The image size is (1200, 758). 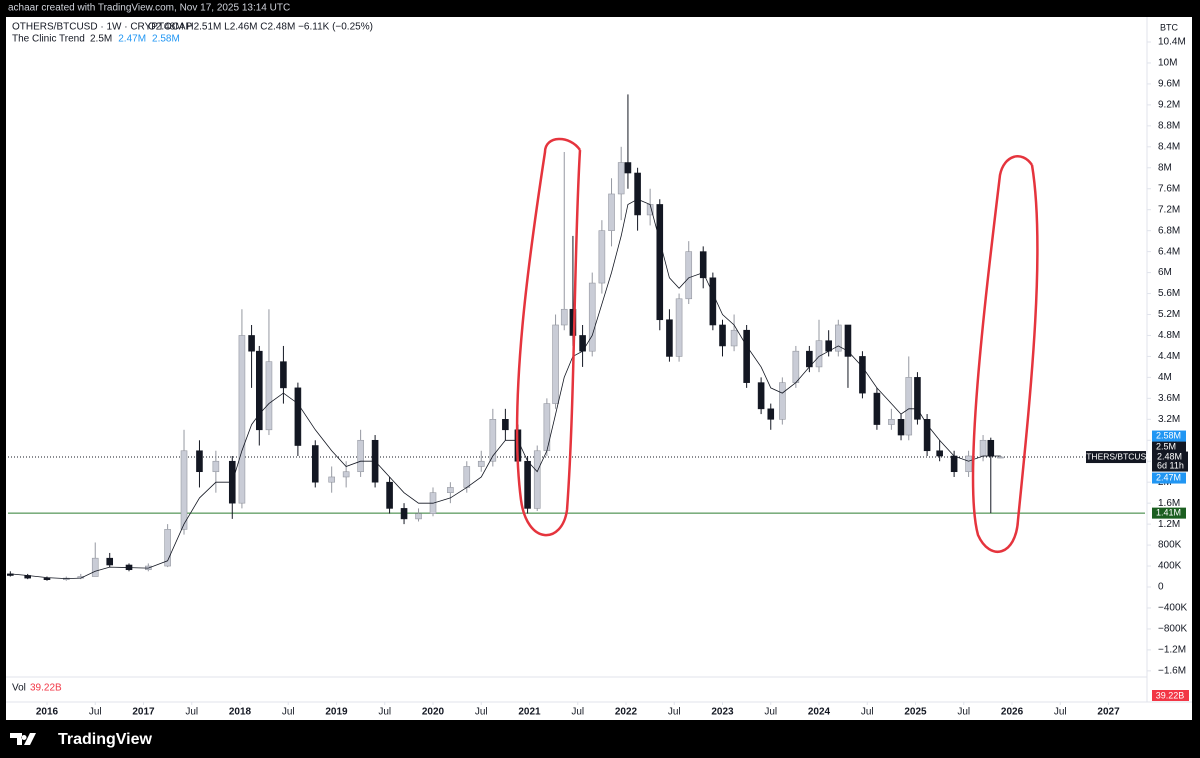 I want to click on y-tick-label: 400K, so click(x=1170, y=566).